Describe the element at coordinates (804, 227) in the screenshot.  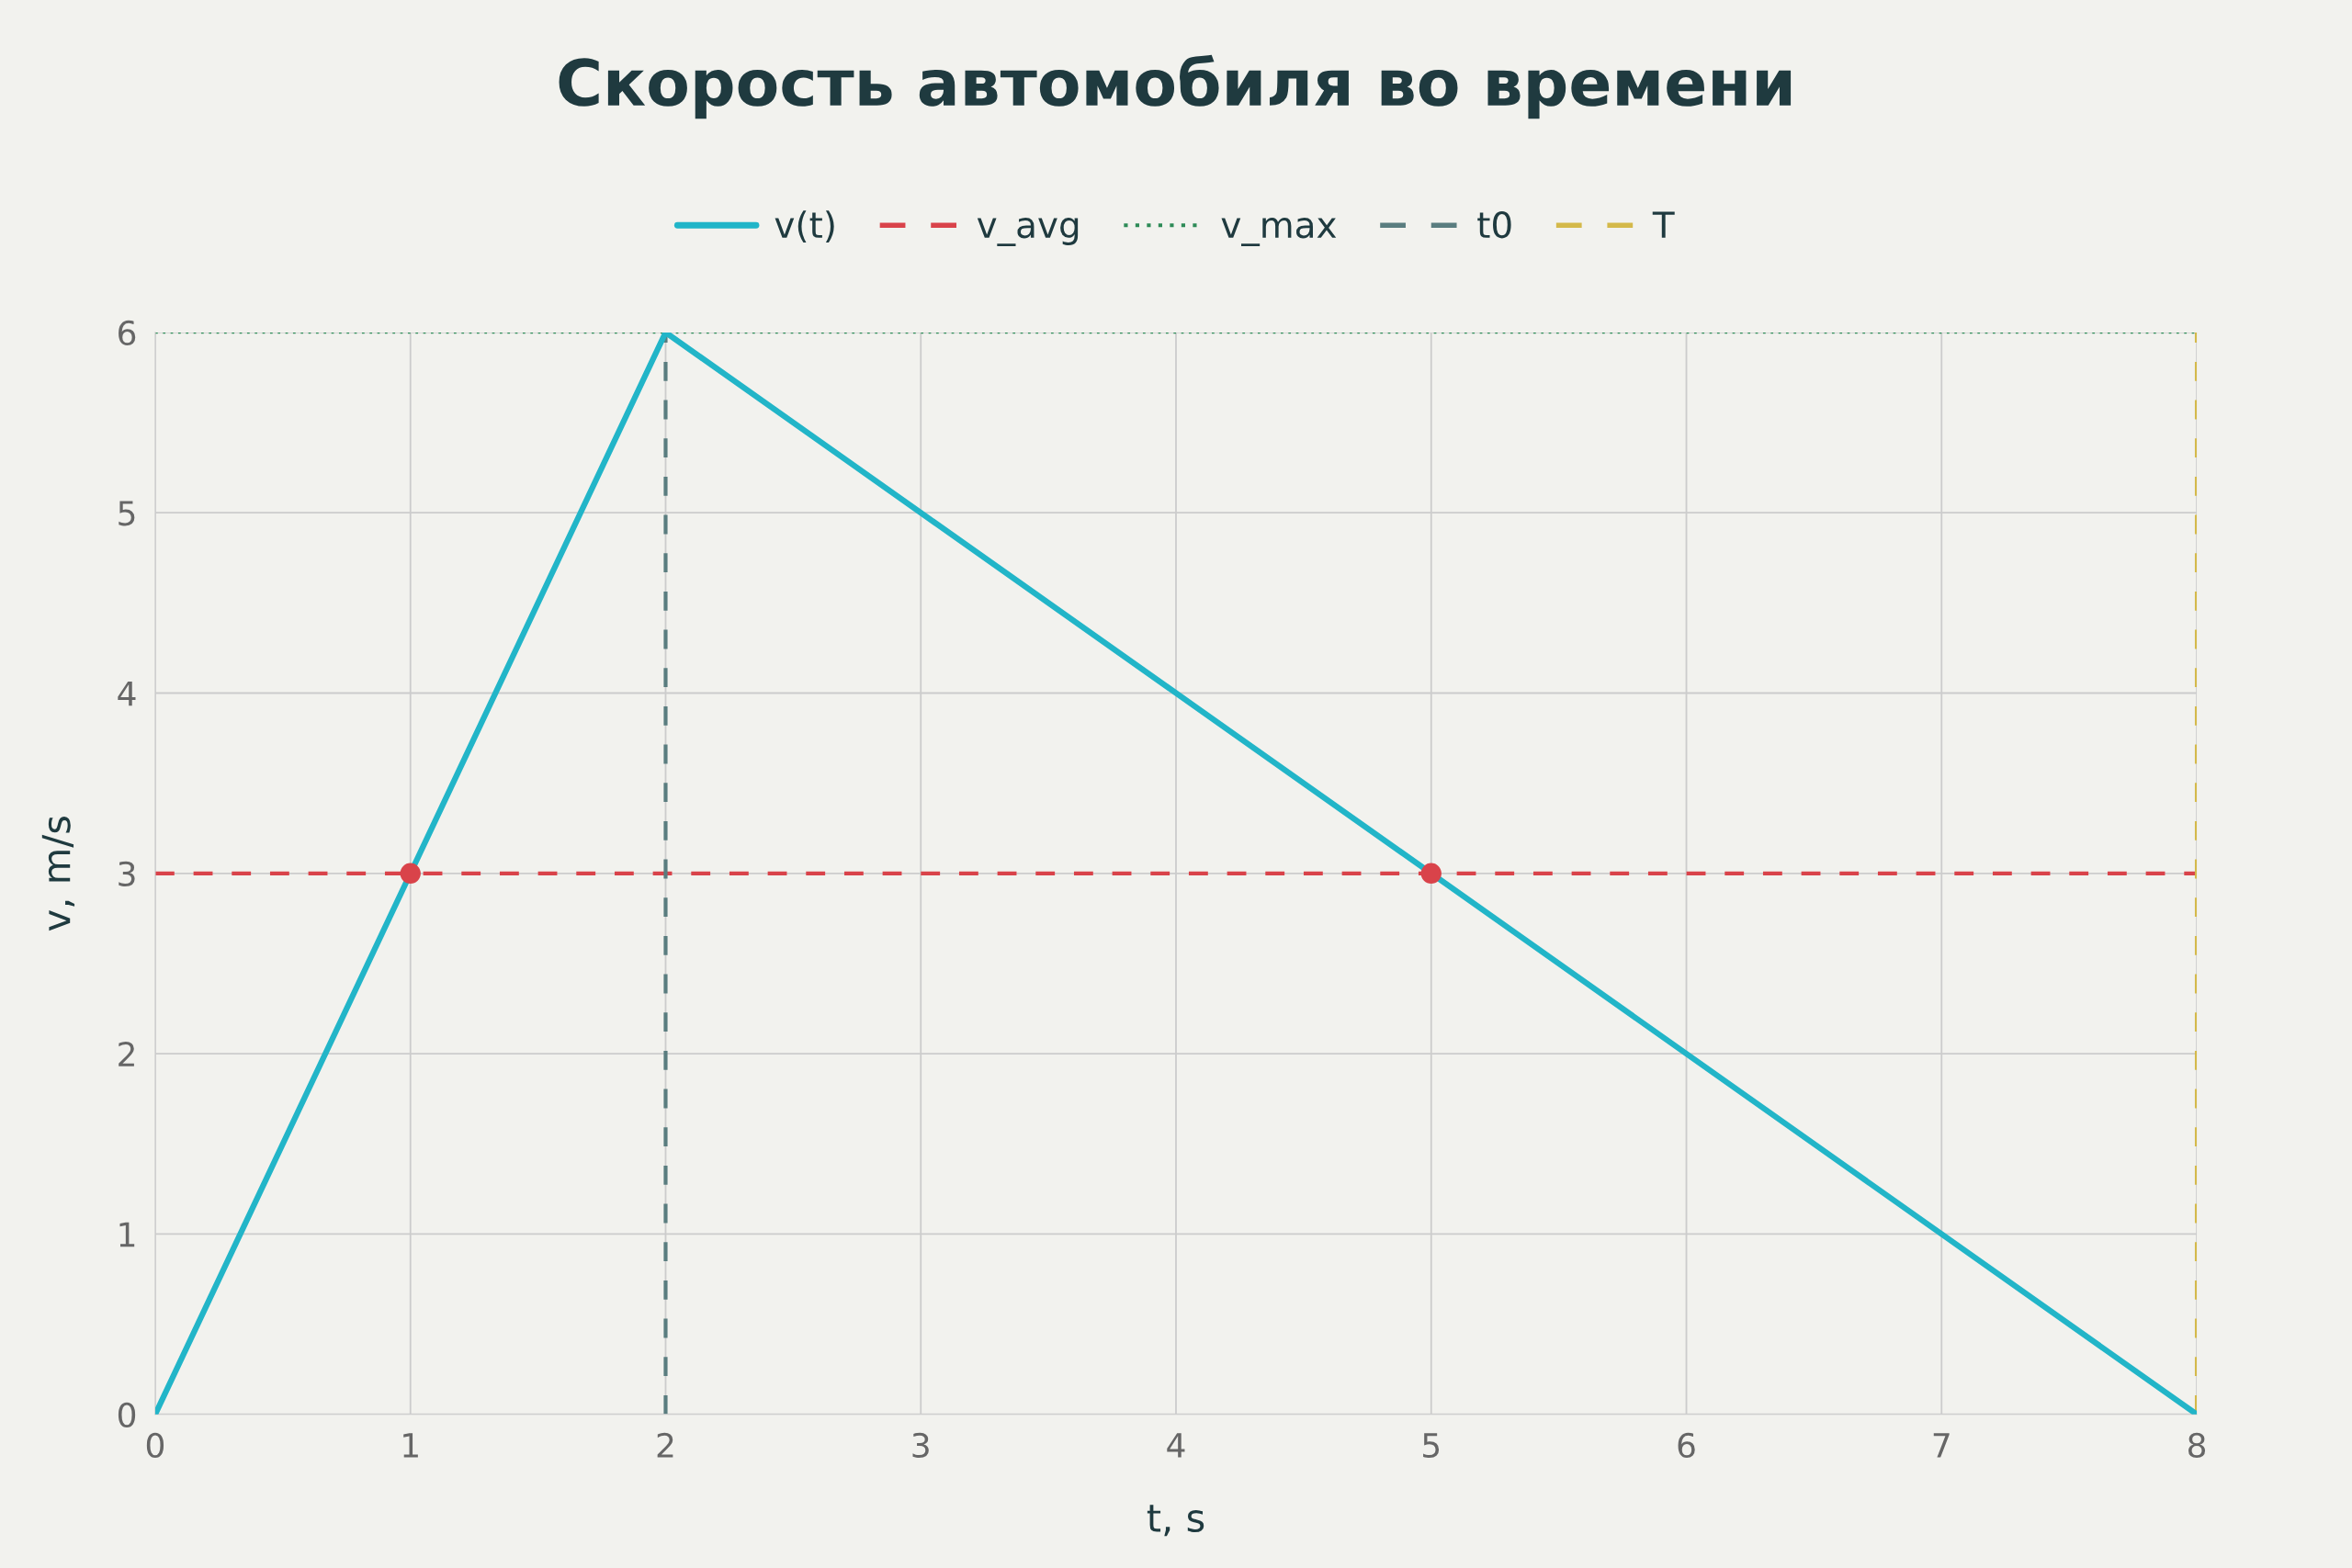
I see `legend-label: v(t)` at that location.